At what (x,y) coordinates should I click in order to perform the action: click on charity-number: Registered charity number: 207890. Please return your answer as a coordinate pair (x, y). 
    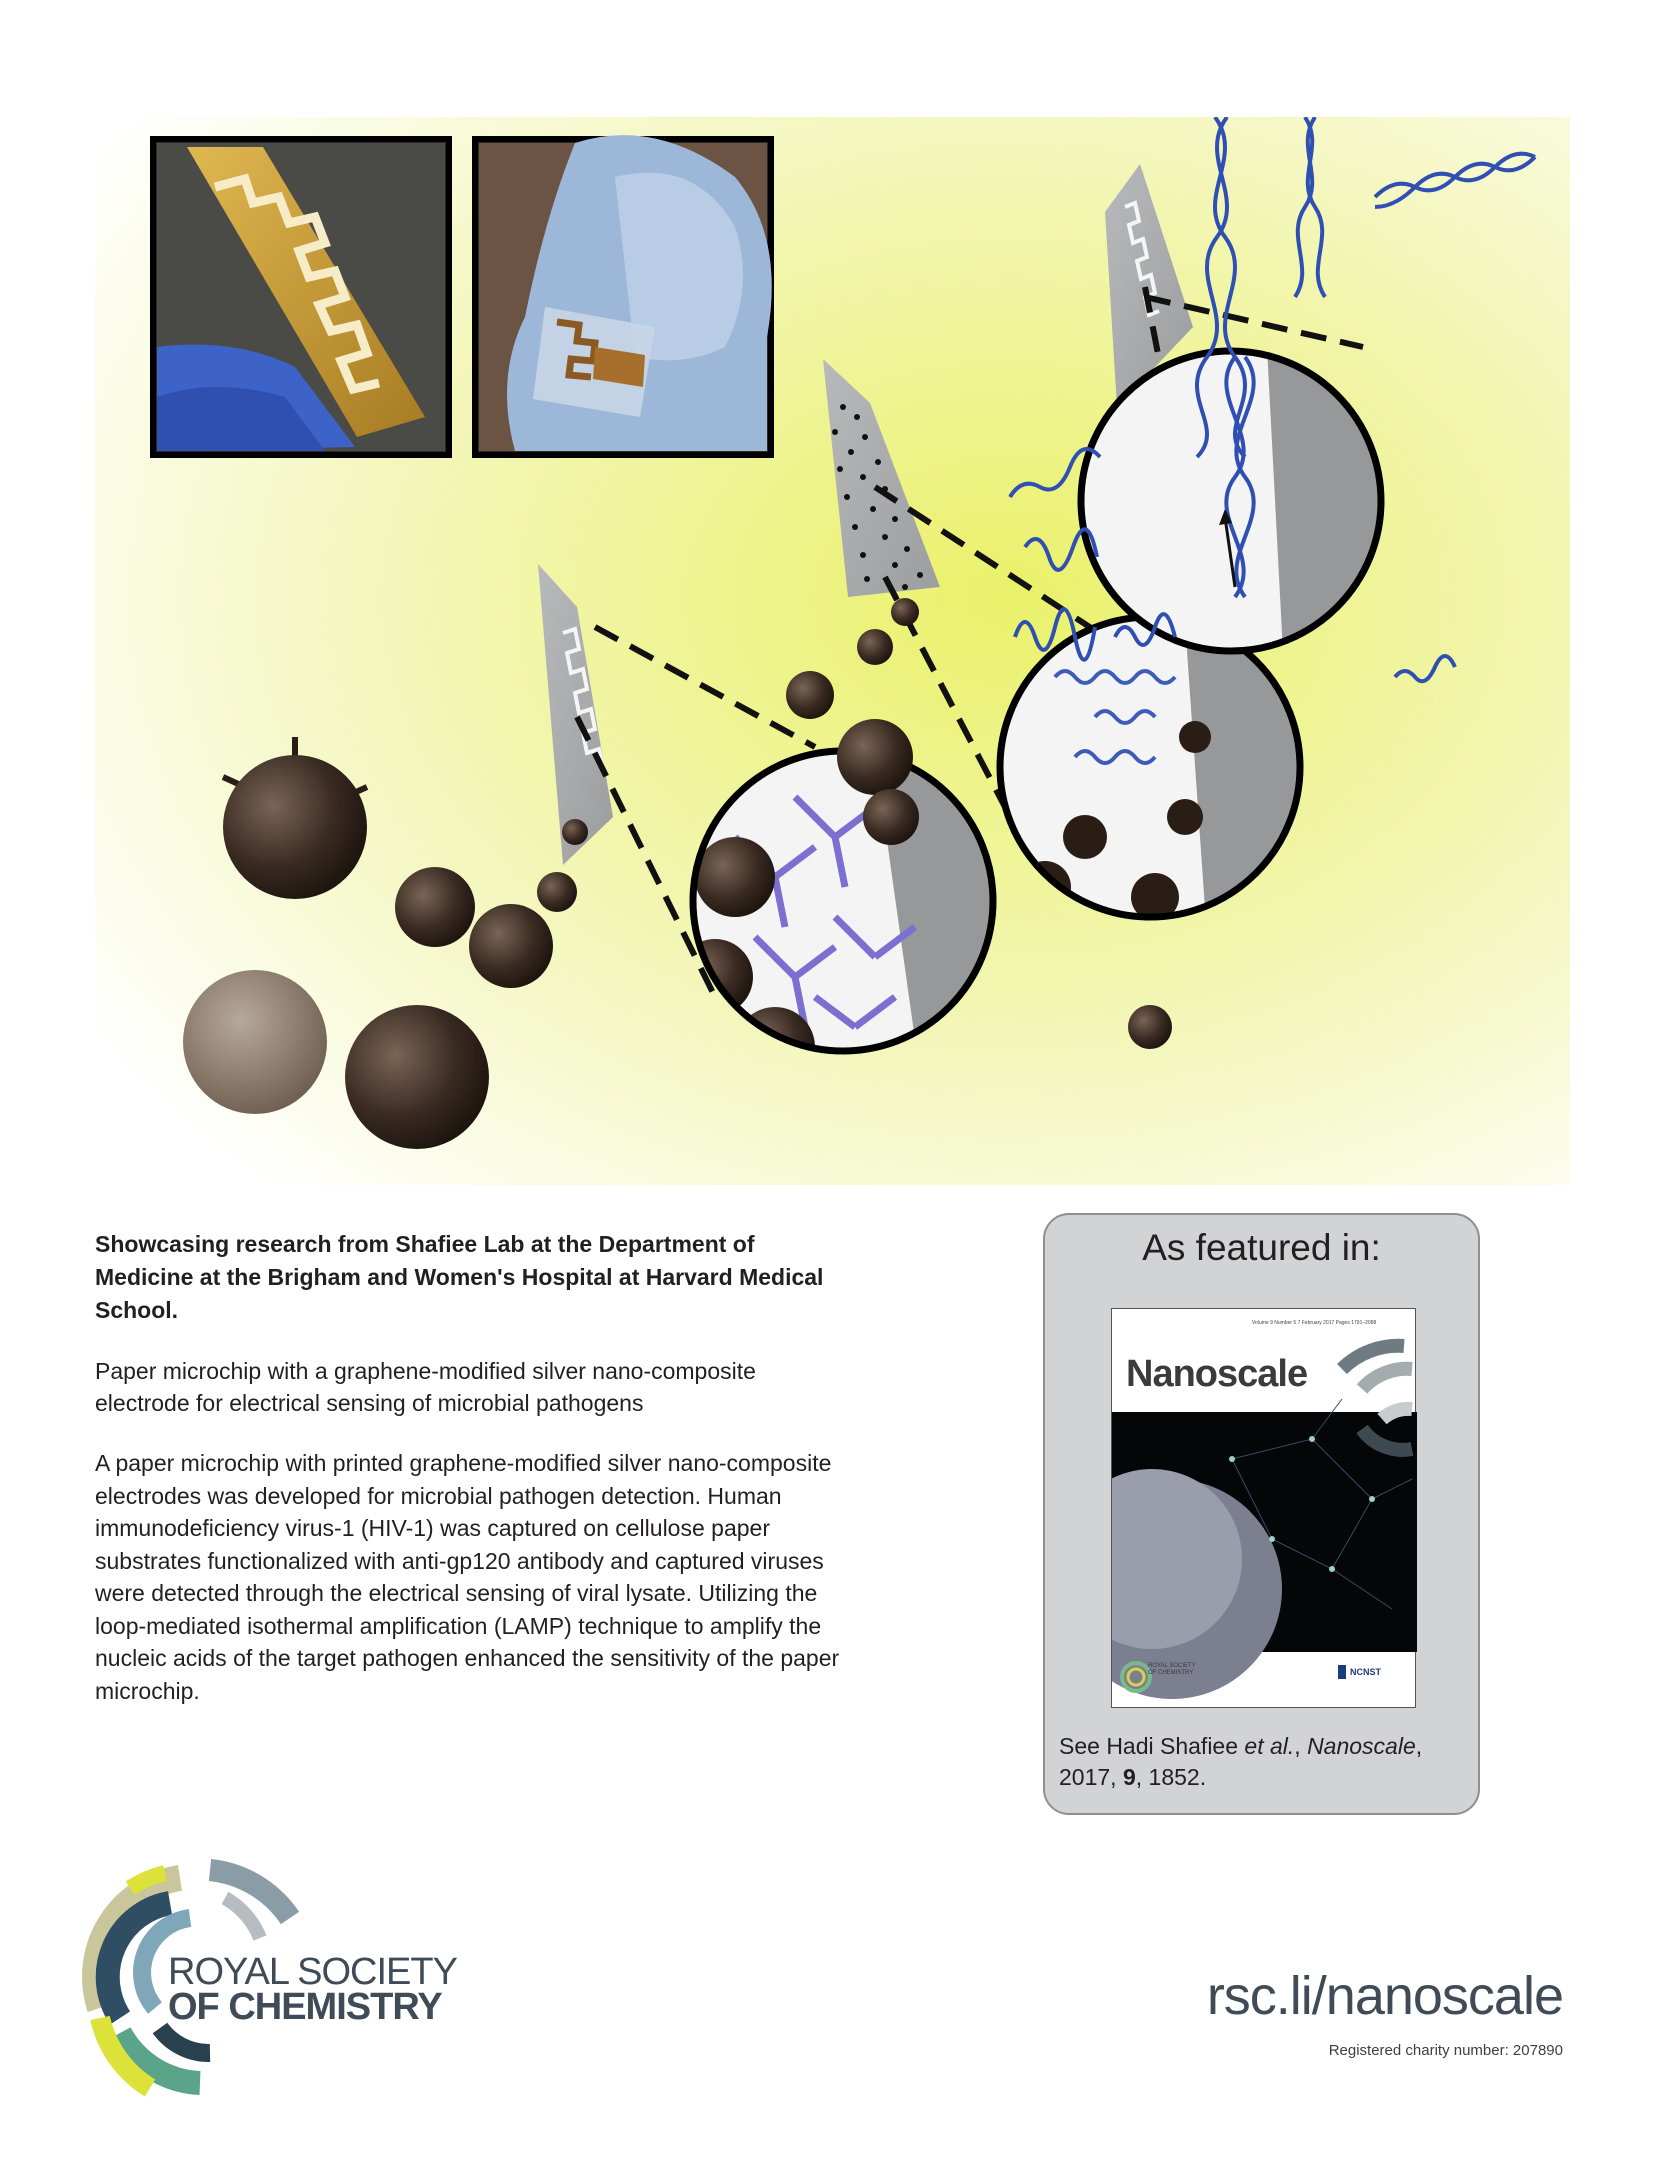
    Looking at the image, I should click on (1445, 2050).